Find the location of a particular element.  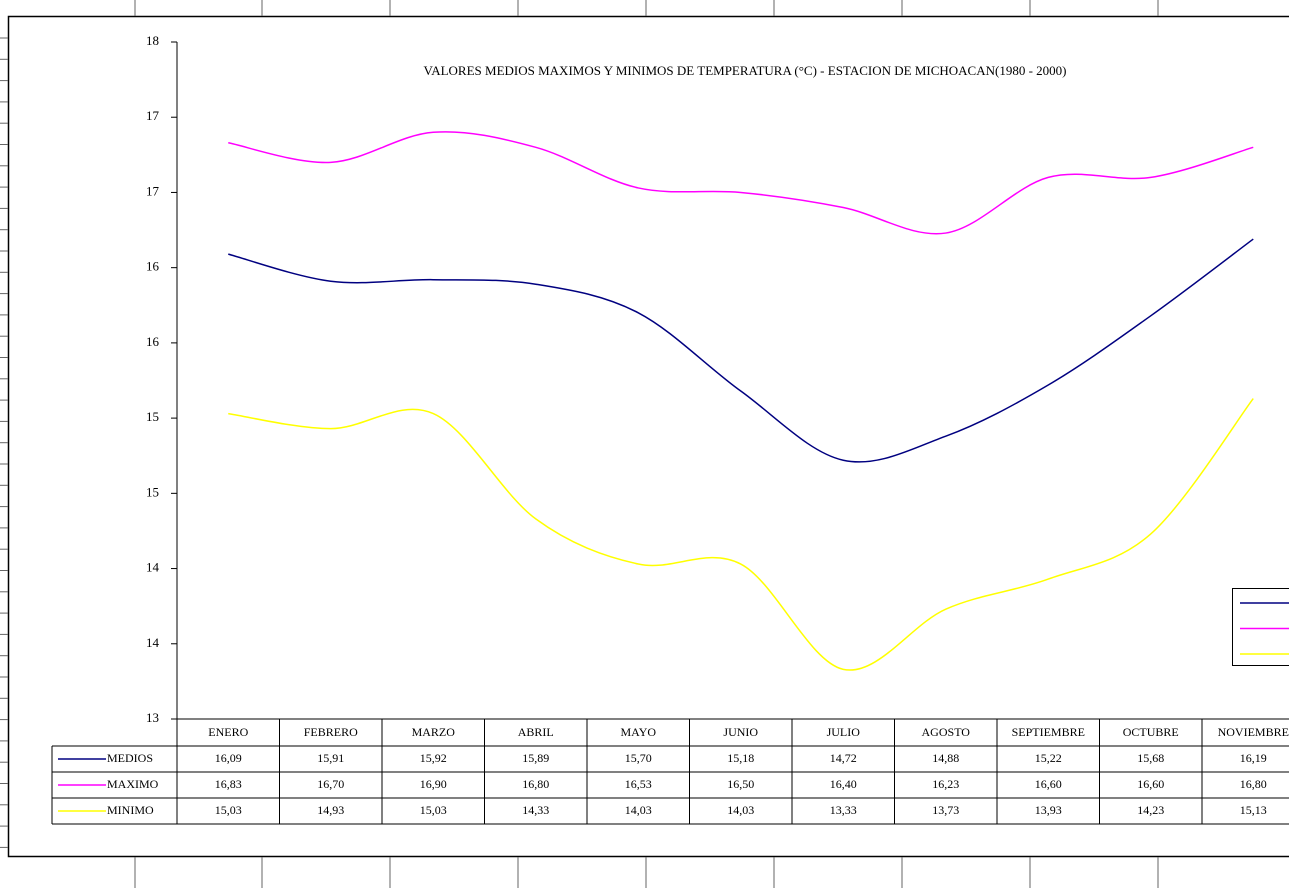

data-label: 16,70 is located at coordinates (330, 784).